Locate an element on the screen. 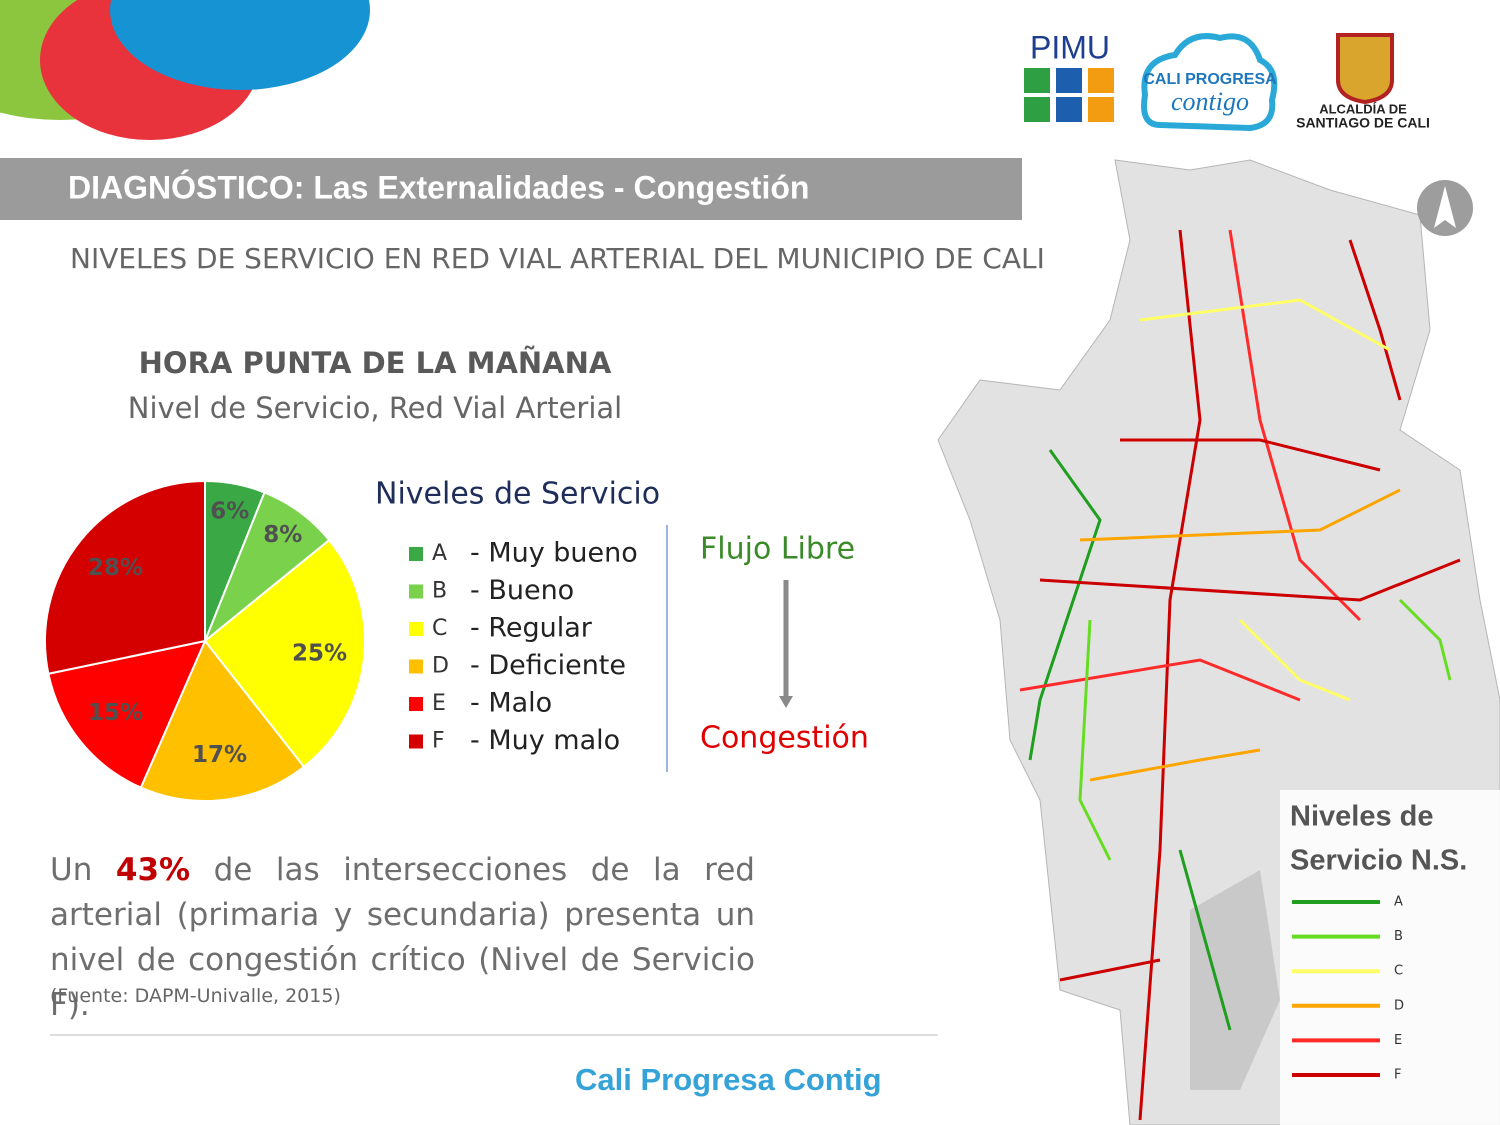 The height and width of the screenshot is (1125, 1500). logo-shield is located at coordinates (1365, 69).